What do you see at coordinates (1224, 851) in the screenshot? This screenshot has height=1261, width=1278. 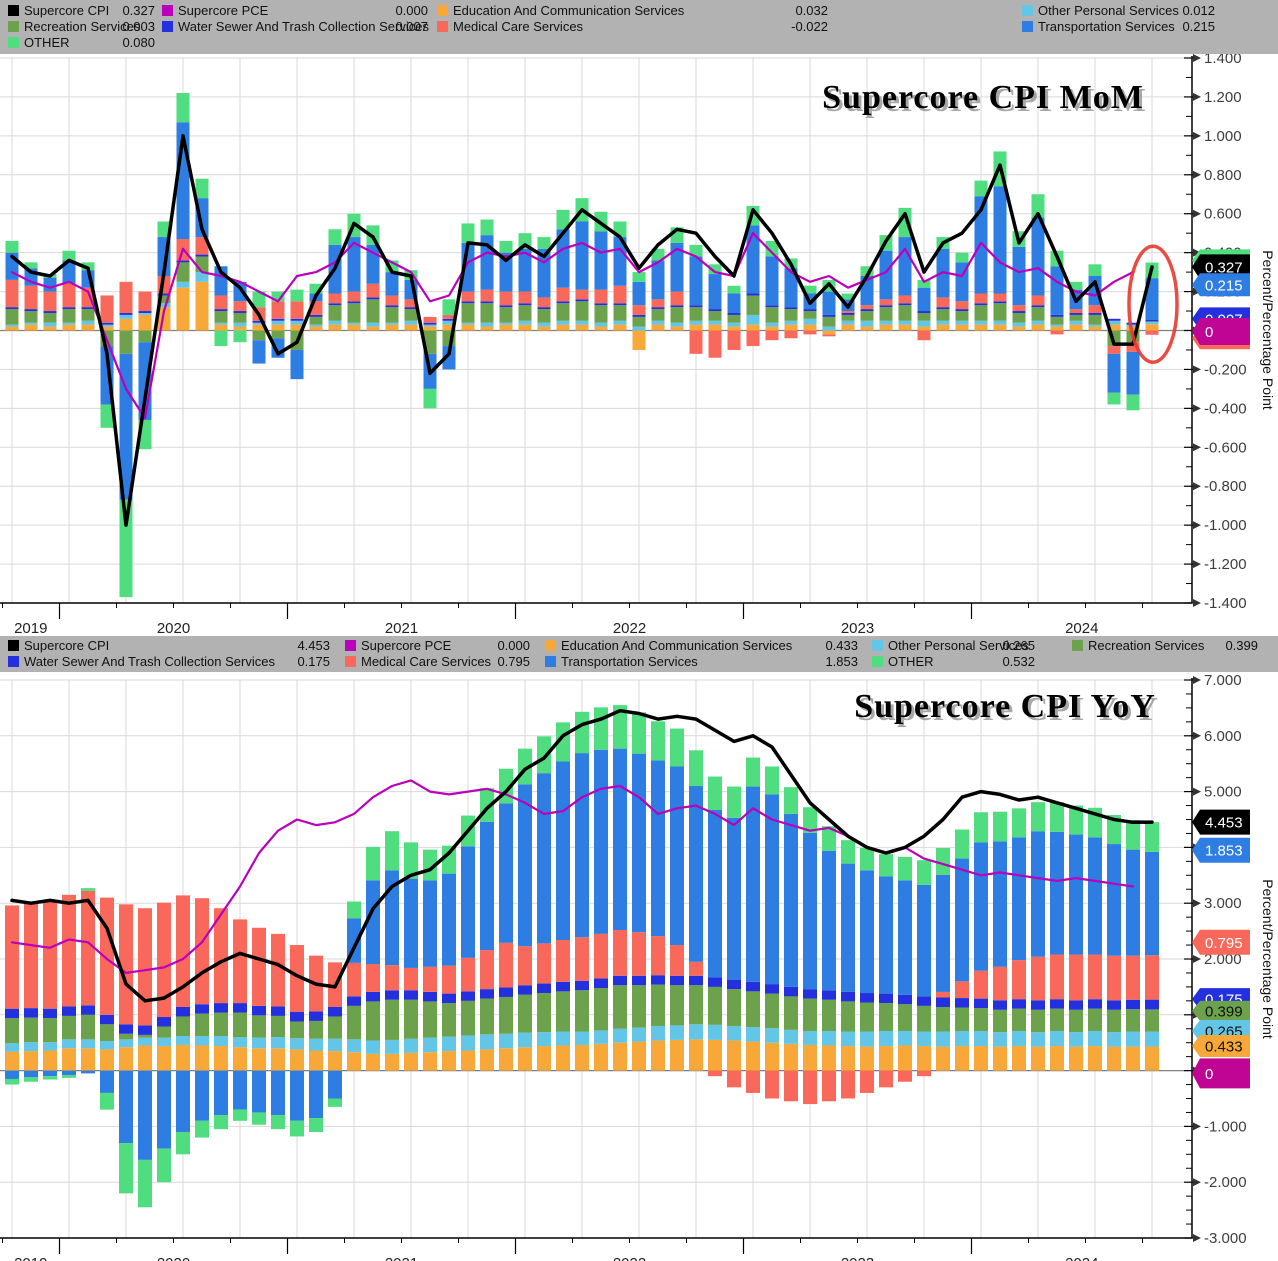 I see `axis-value-tag-text: 1.853` at bounding box center [1224, 851].